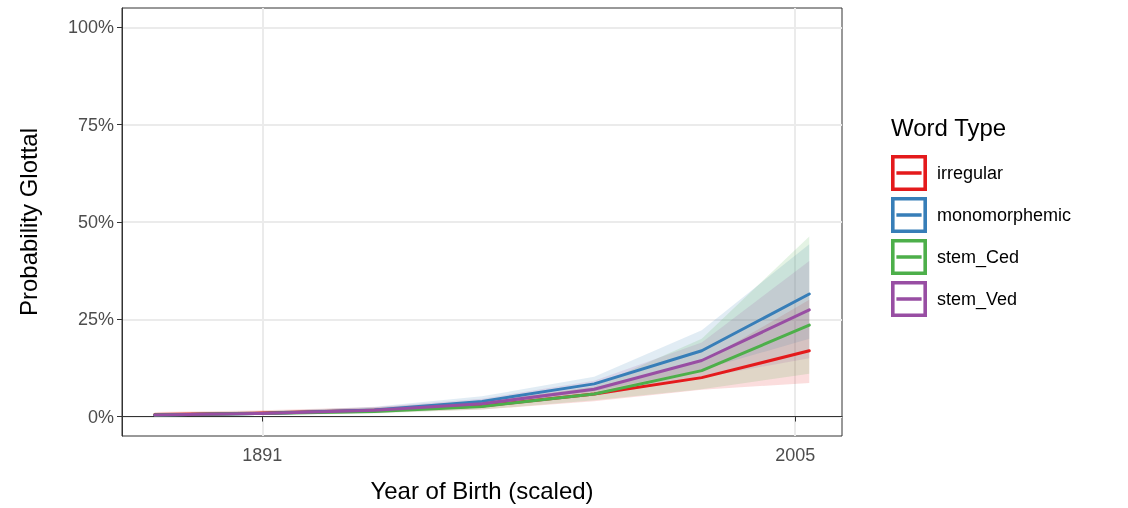 This screenshot has height=508, width=1128. What do you see at coordinates (95, 124) in the screenshot?
I see `y-tick-label: 75%` at bounding box center [95, 124].